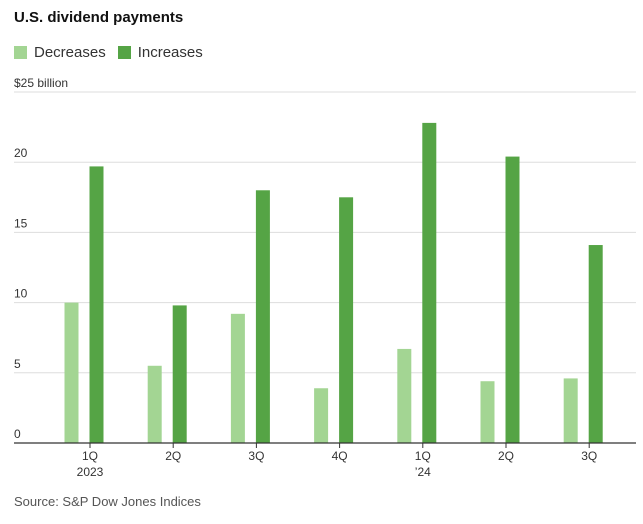 The image size is (643, 524). Describe the element at coordinates (173, 456) in the screenshot. I see `x-tick-label-2: 2Q` at that location.